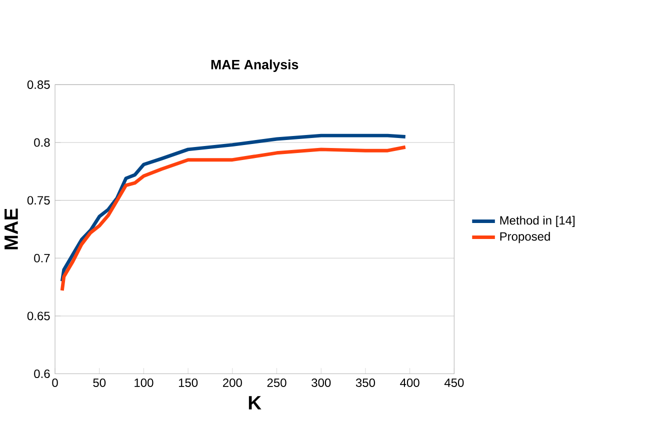 The image size is (647, 433). I want to click on y-tick-label: 0.6, so click(42, 374).